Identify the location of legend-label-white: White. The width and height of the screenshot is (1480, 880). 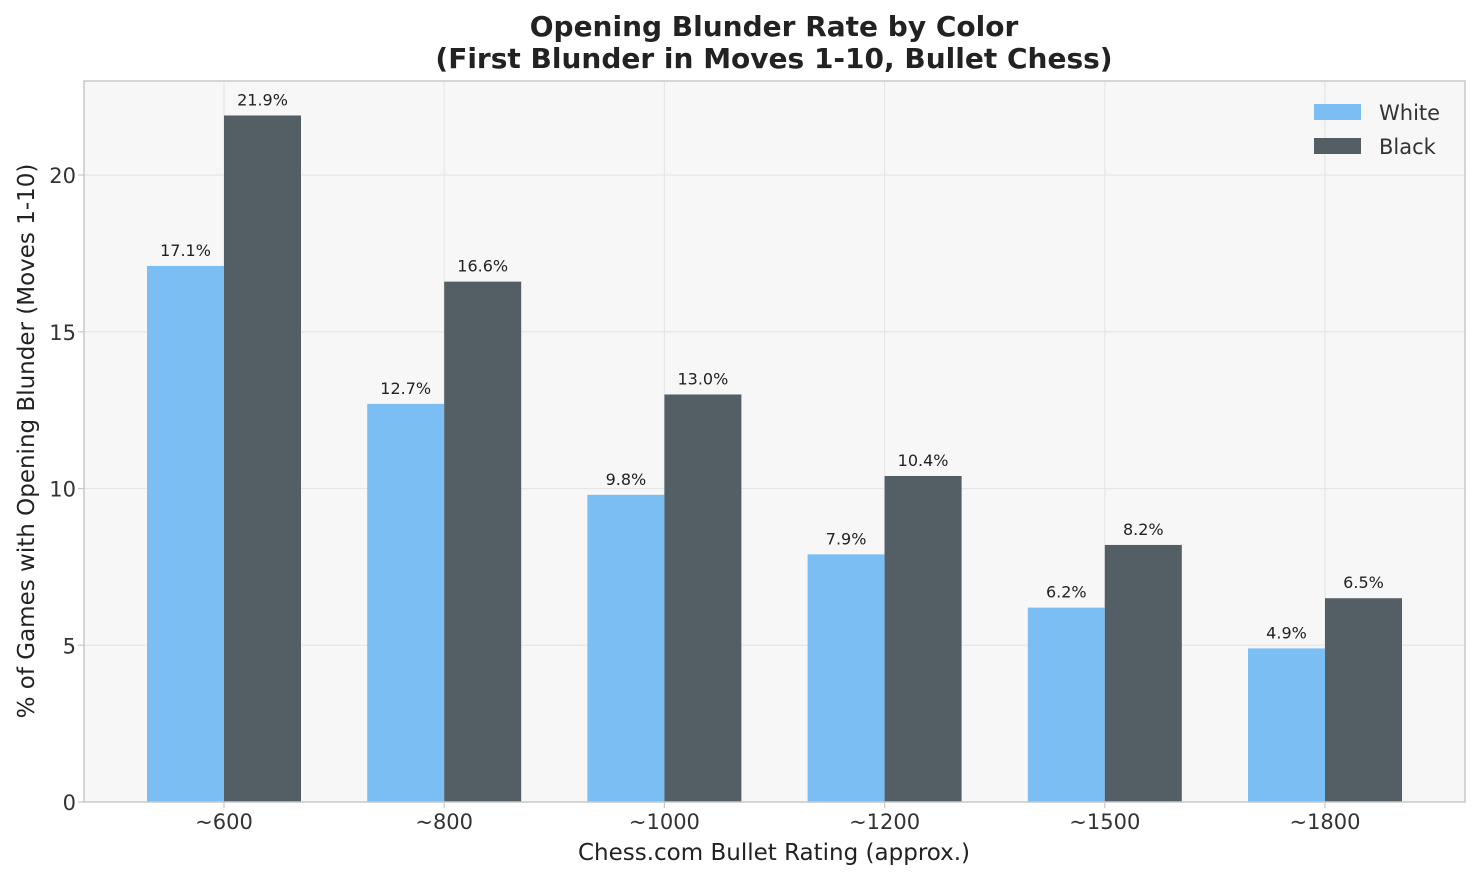
(1409, 113).